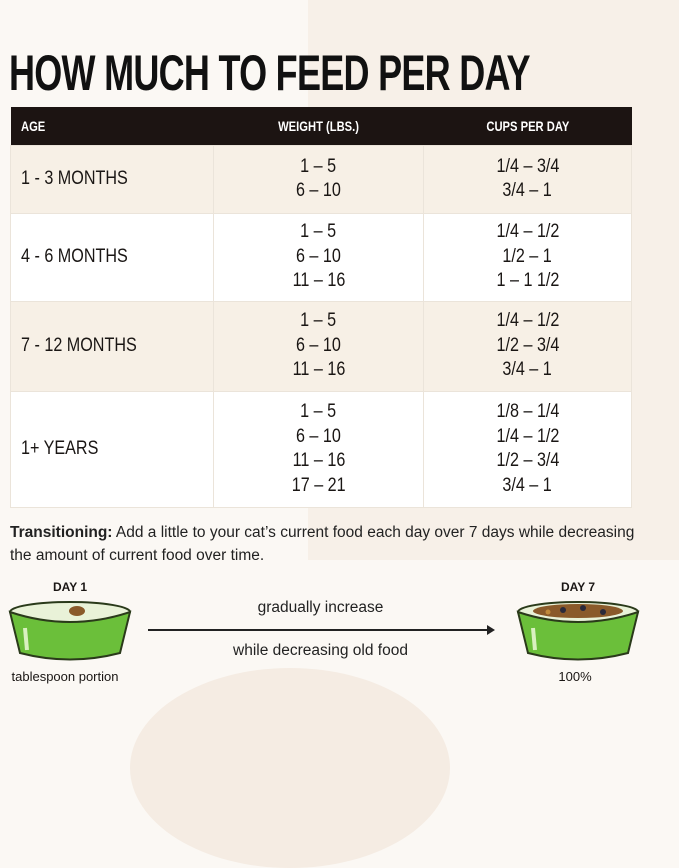 The image size is (679, 868). What do you see at coordinates (112, 126) in the screenshot?
I see `header-age: AGE` at bounding box center [112, 126].